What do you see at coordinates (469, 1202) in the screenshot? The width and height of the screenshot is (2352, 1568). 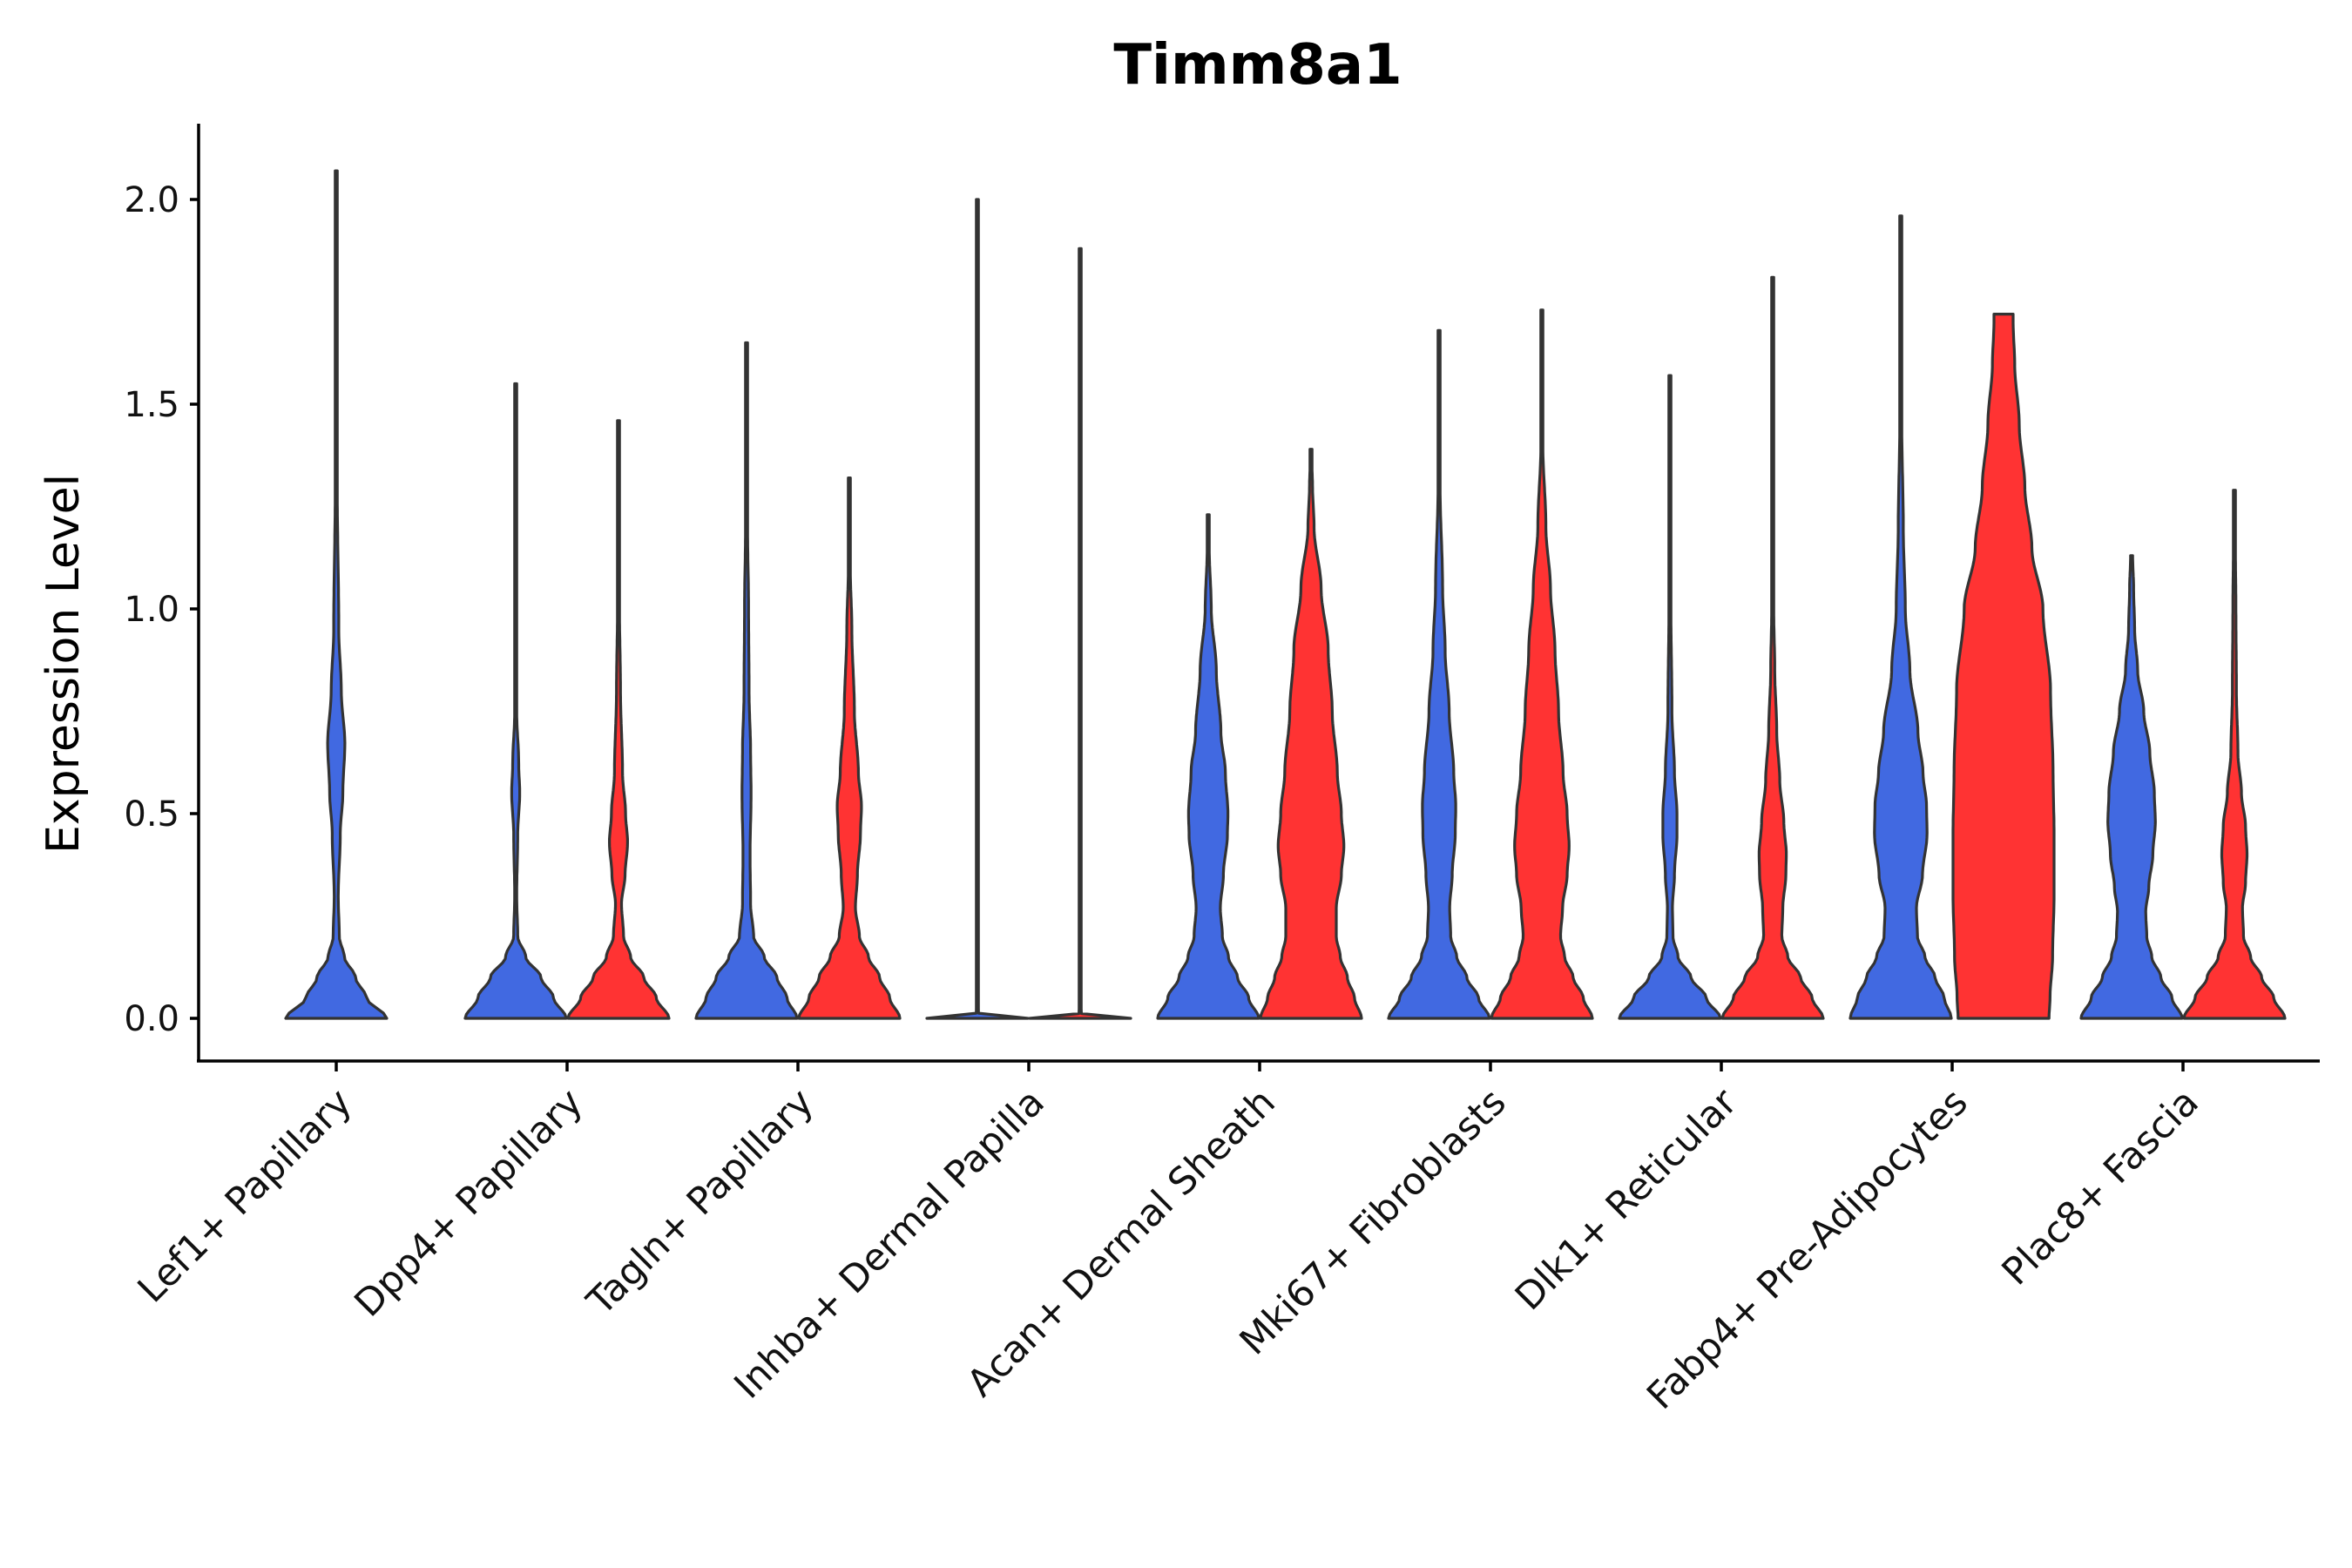 I see `x-tick-label: Dpp4+ Papillary` at bounding box center [469, 1202].